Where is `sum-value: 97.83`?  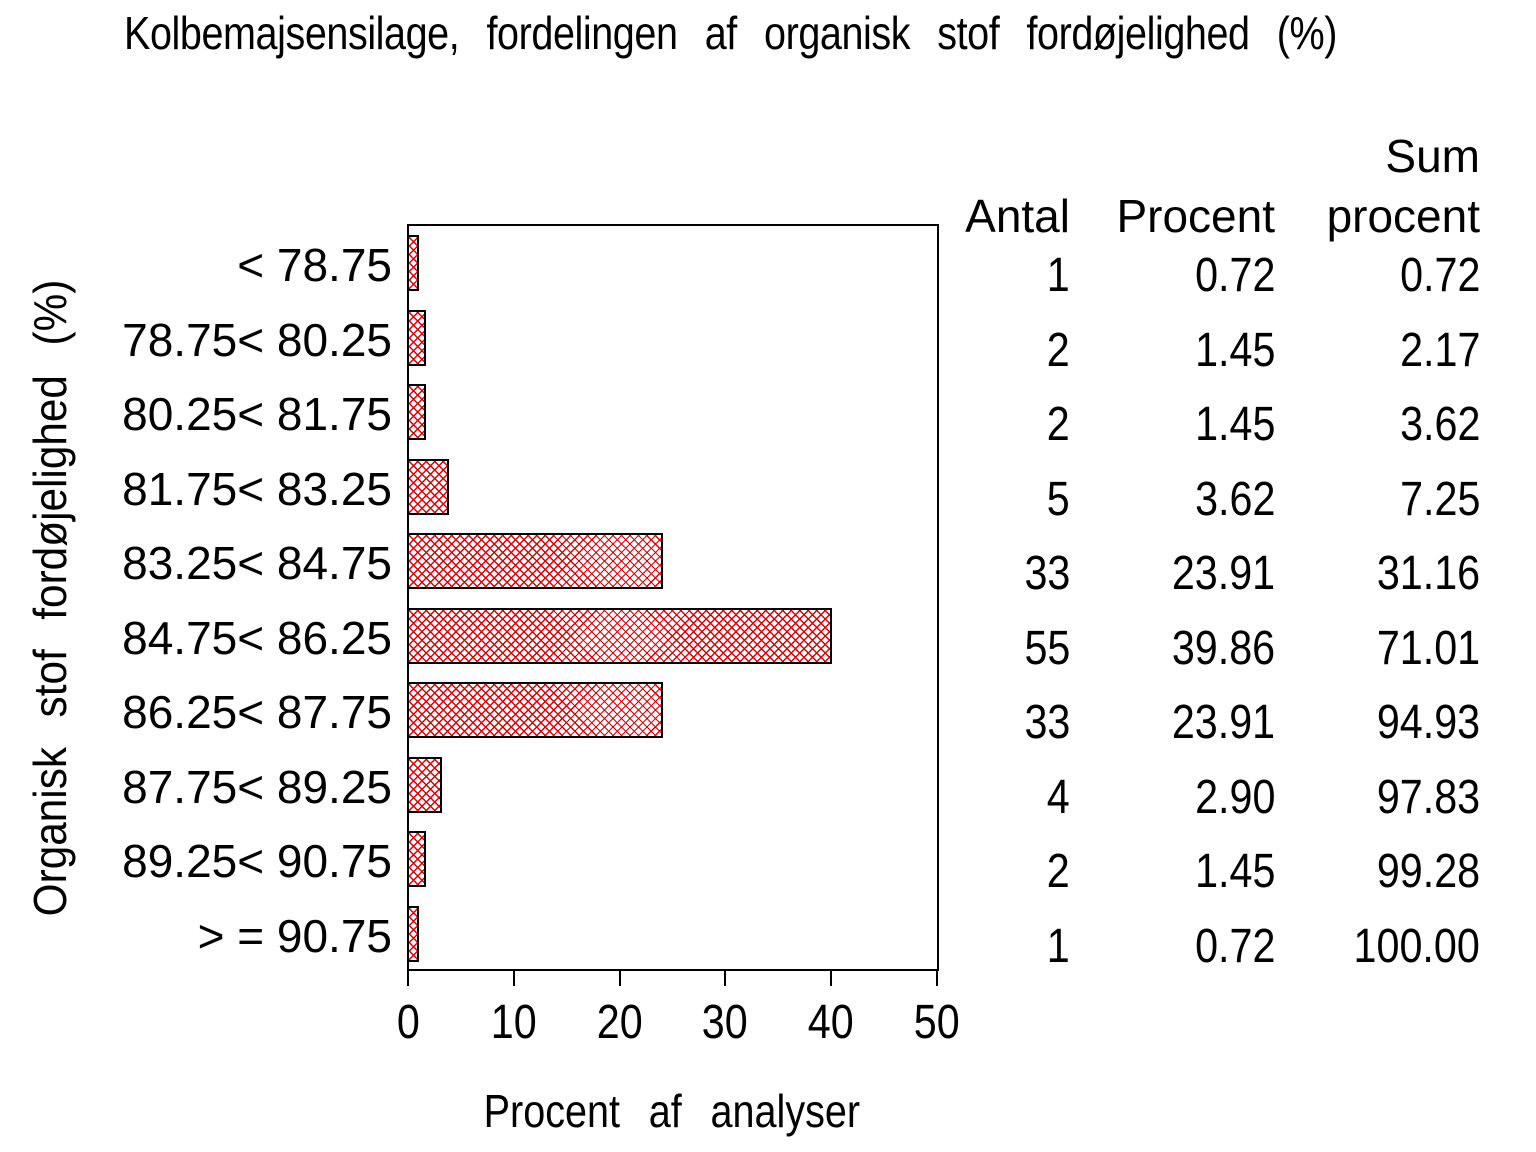
sum-value: 97.83 is located at coordinates (1428, 797).